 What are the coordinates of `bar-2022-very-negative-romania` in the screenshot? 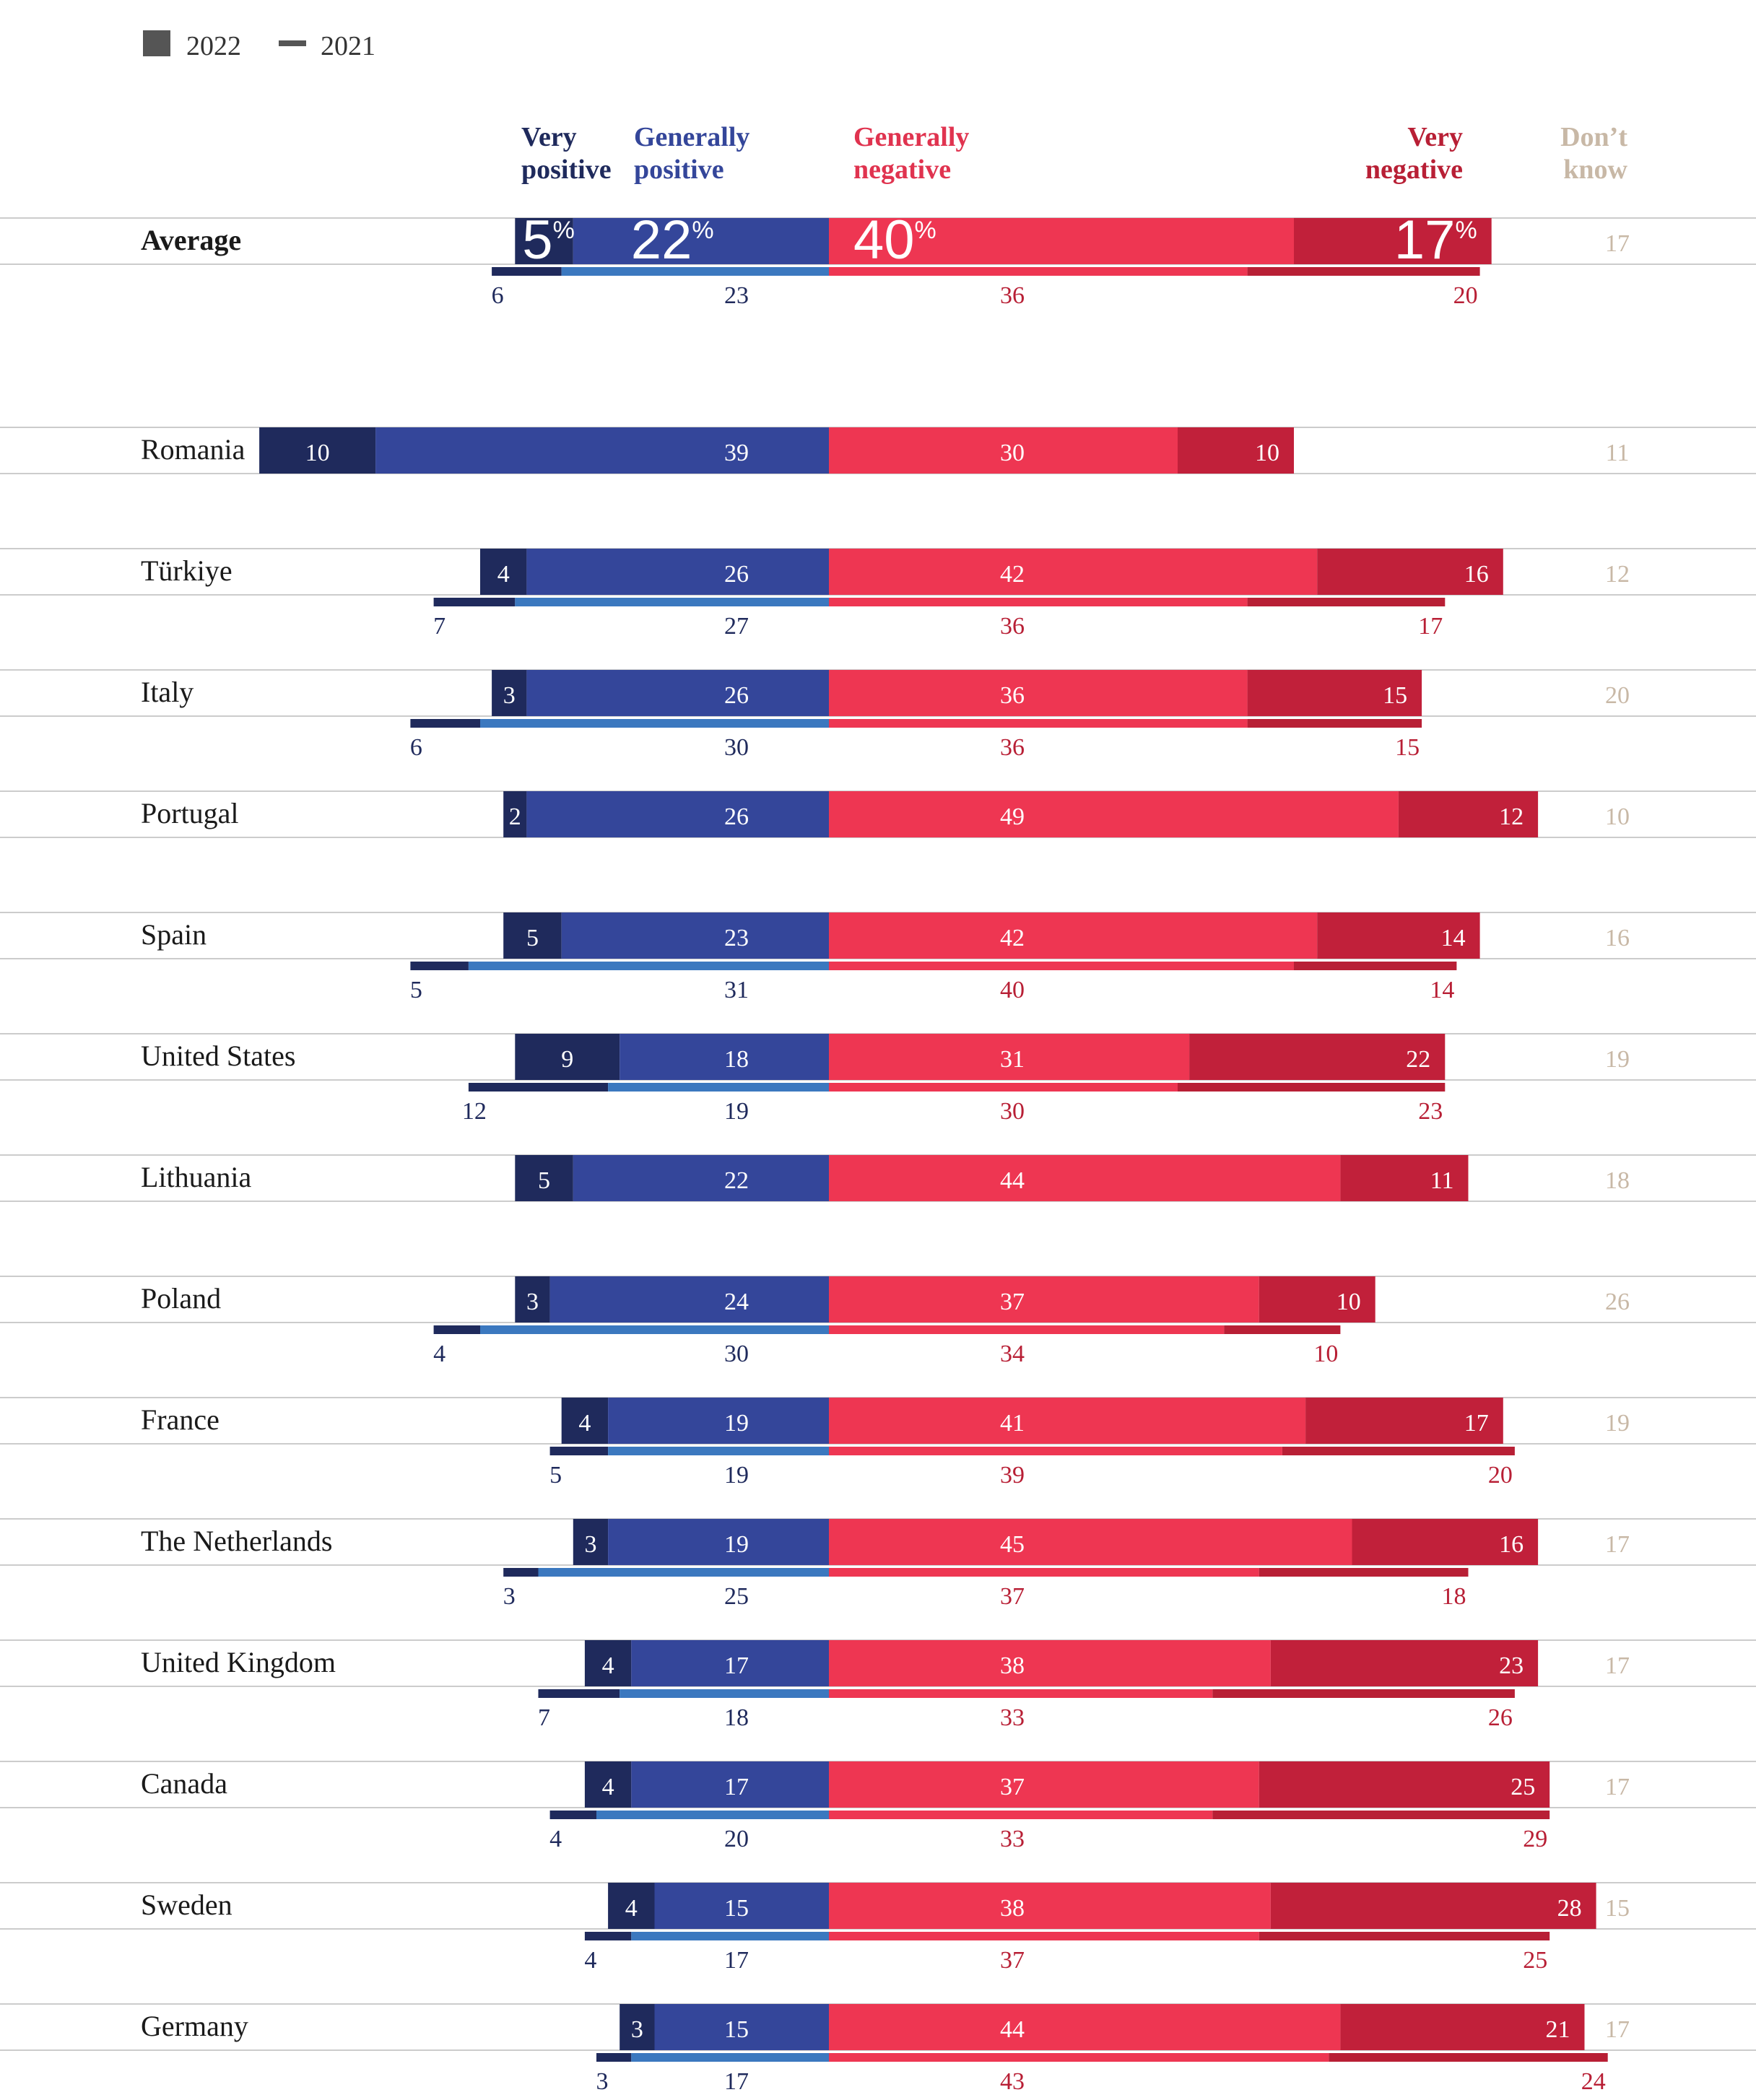 It's located at (1236, 450).